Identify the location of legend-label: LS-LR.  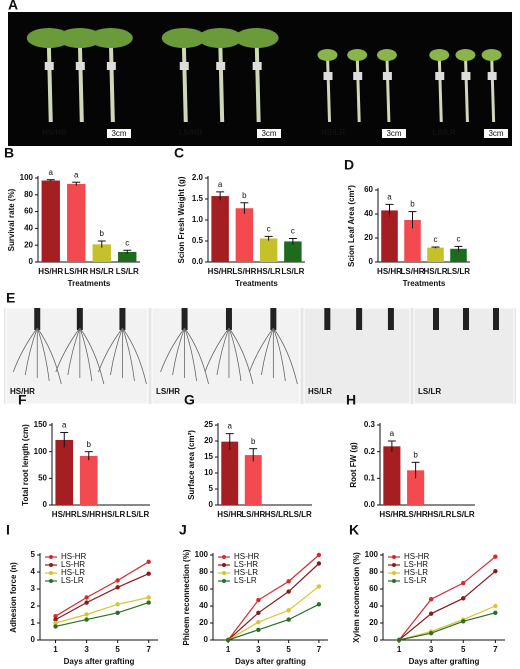
(72, 580).